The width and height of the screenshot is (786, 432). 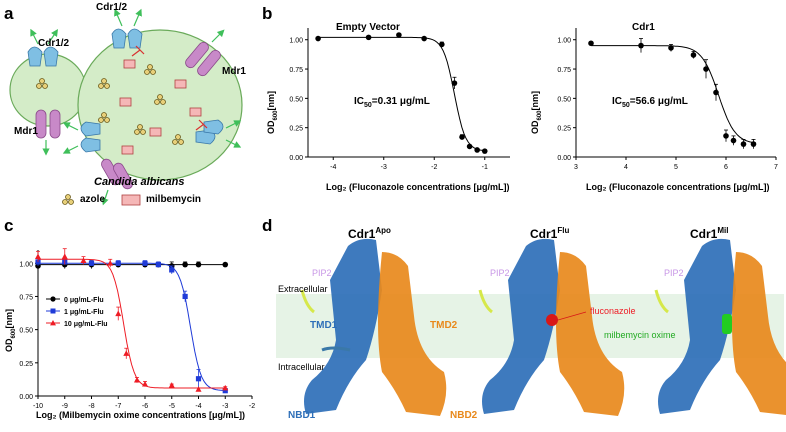 What do you see at coordinates (118, 406) in the screenshot?
I see `x-tick-label: -7` at bounding box center [118, 406].